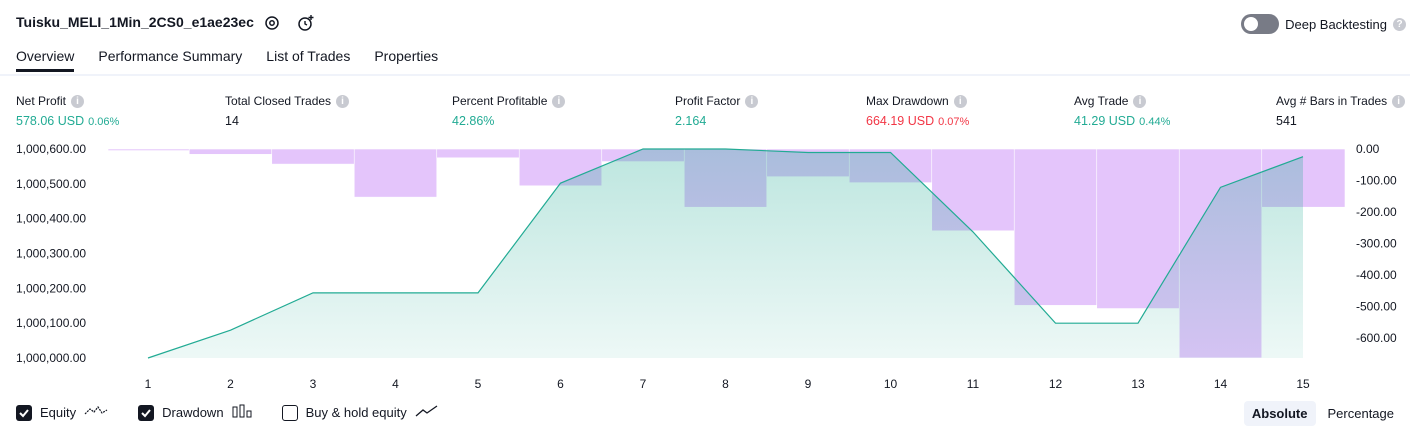 This screenshot has width=1424, height=438. Describe the element at coordinates (1122, 111) in the screenshot. I see `metric-avg-trade: Avg Trade i 41.29 USD 0.44%` at that location.